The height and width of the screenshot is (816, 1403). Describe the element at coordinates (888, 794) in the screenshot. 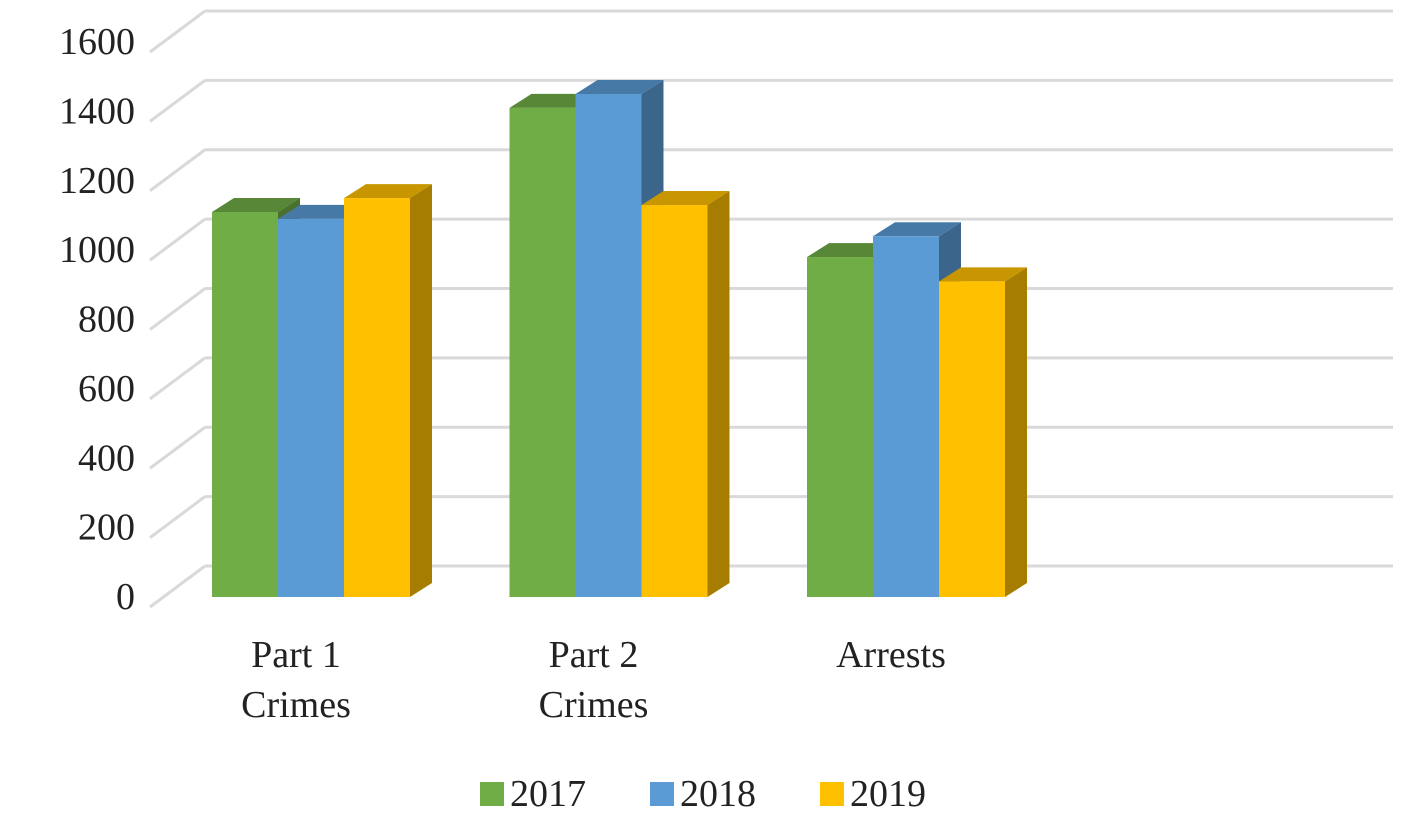

I see `legend-label: 2019` at that location.